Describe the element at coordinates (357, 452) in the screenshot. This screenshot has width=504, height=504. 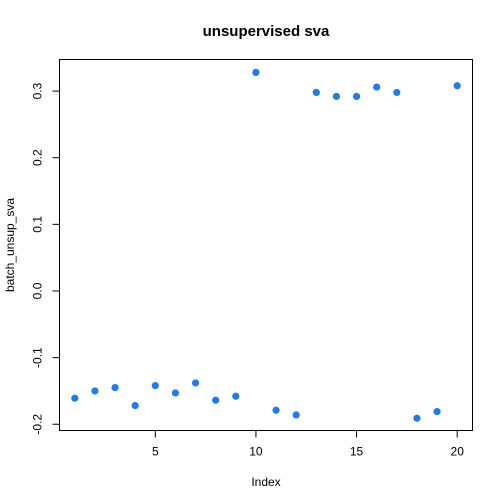
I see `x-tick-label: 15` at that location.